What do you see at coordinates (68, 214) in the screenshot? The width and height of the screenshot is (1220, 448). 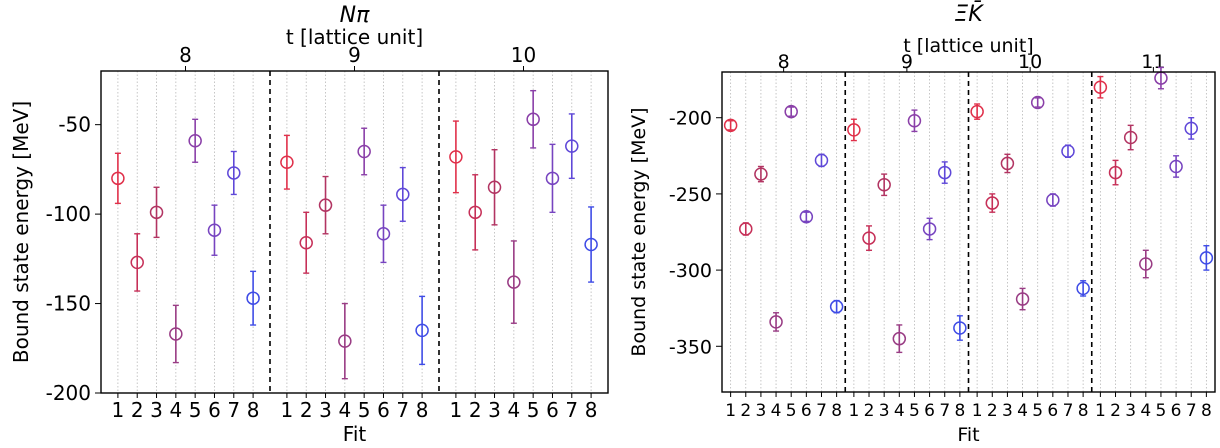 I see `y-tick-label: -100` at bounding box center [68, 214].